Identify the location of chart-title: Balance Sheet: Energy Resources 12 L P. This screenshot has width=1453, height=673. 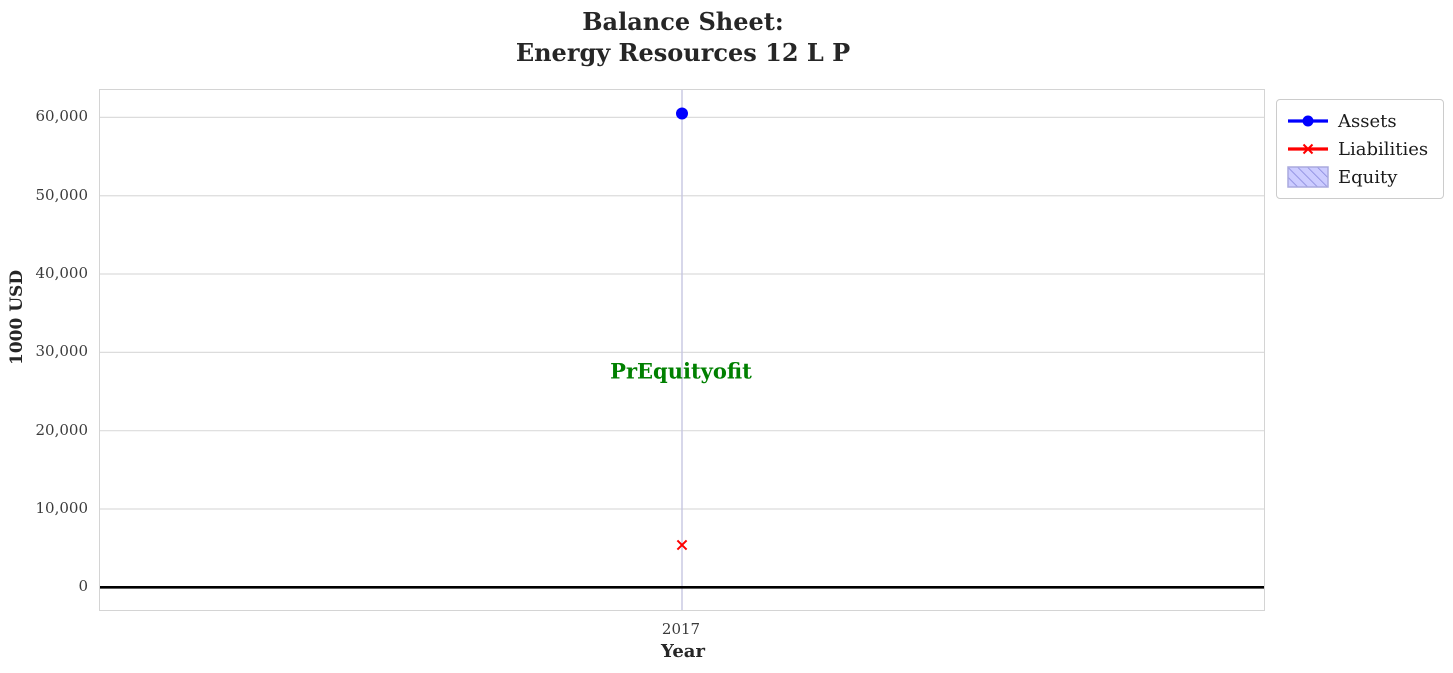
(683, 37).